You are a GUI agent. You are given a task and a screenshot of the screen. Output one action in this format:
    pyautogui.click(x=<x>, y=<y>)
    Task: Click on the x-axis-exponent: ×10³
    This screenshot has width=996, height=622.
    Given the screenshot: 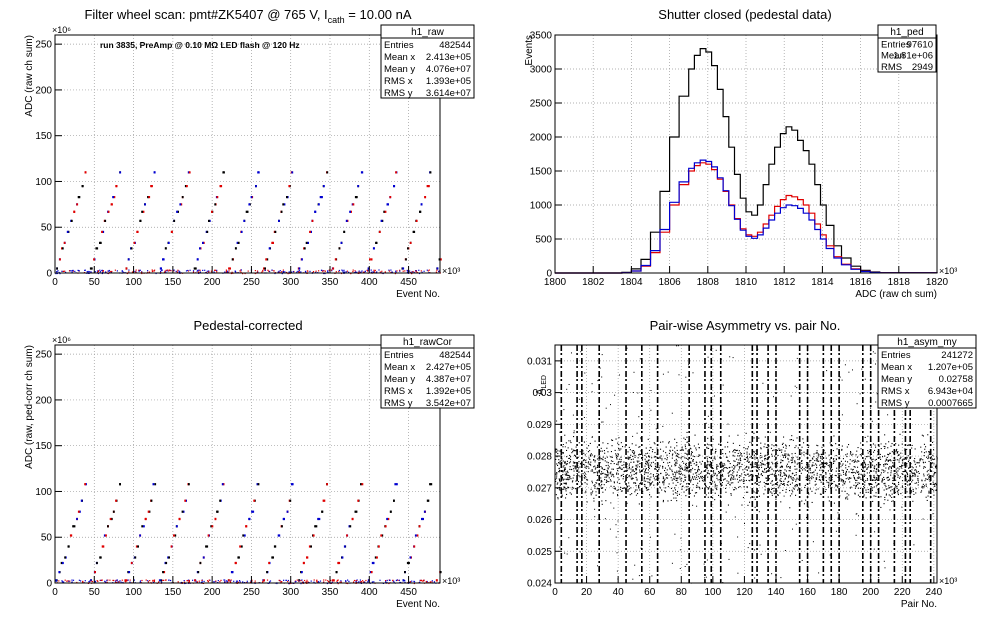 What is the action you would take?
    pyautogui.click(x=948, y=581)
    